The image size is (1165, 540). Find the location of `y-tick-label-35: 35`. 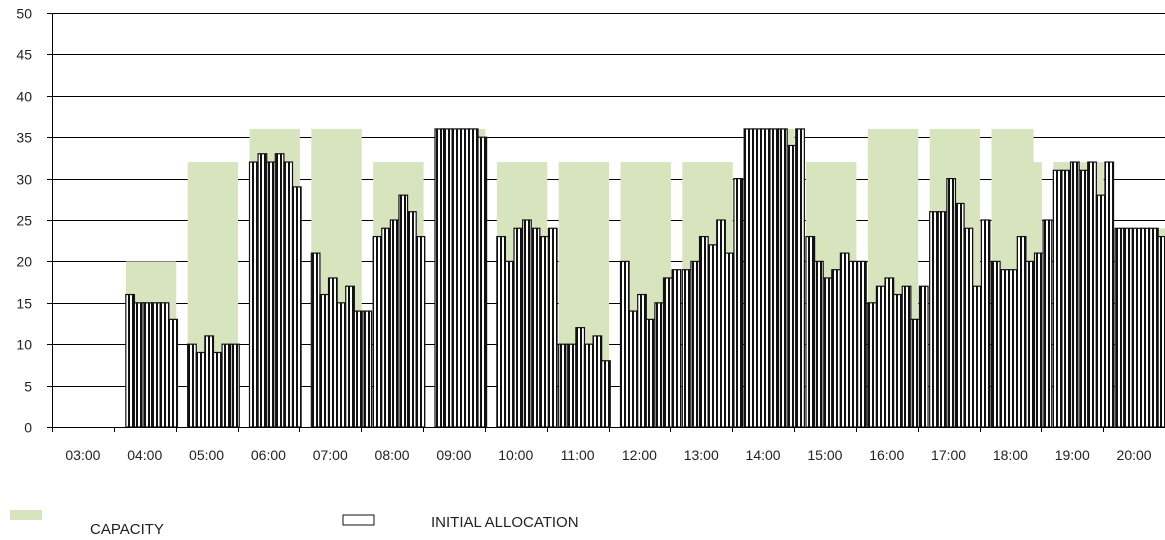

y-tick-label-35: 35 is located at coordinates (24, 138).